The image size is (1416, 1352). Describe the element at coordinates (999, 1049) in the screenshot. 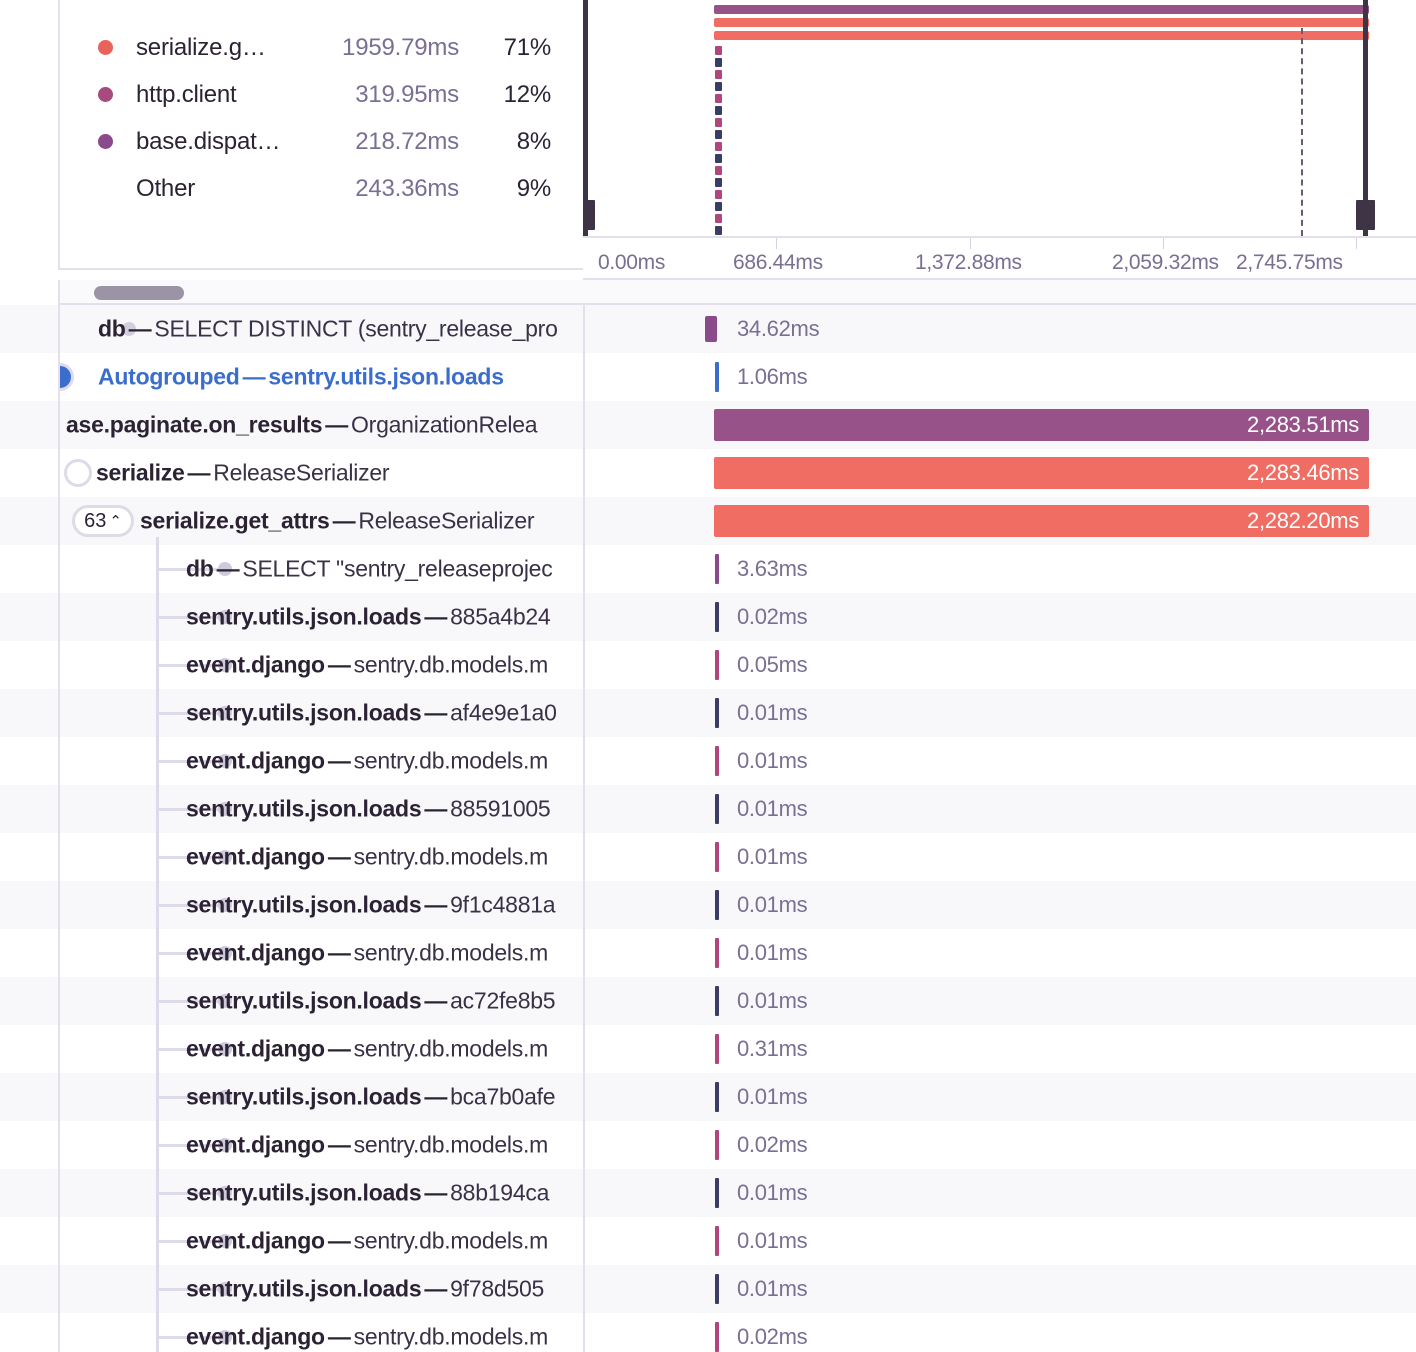

I see `span-row-bar-cell: 0.31ms` at that location.